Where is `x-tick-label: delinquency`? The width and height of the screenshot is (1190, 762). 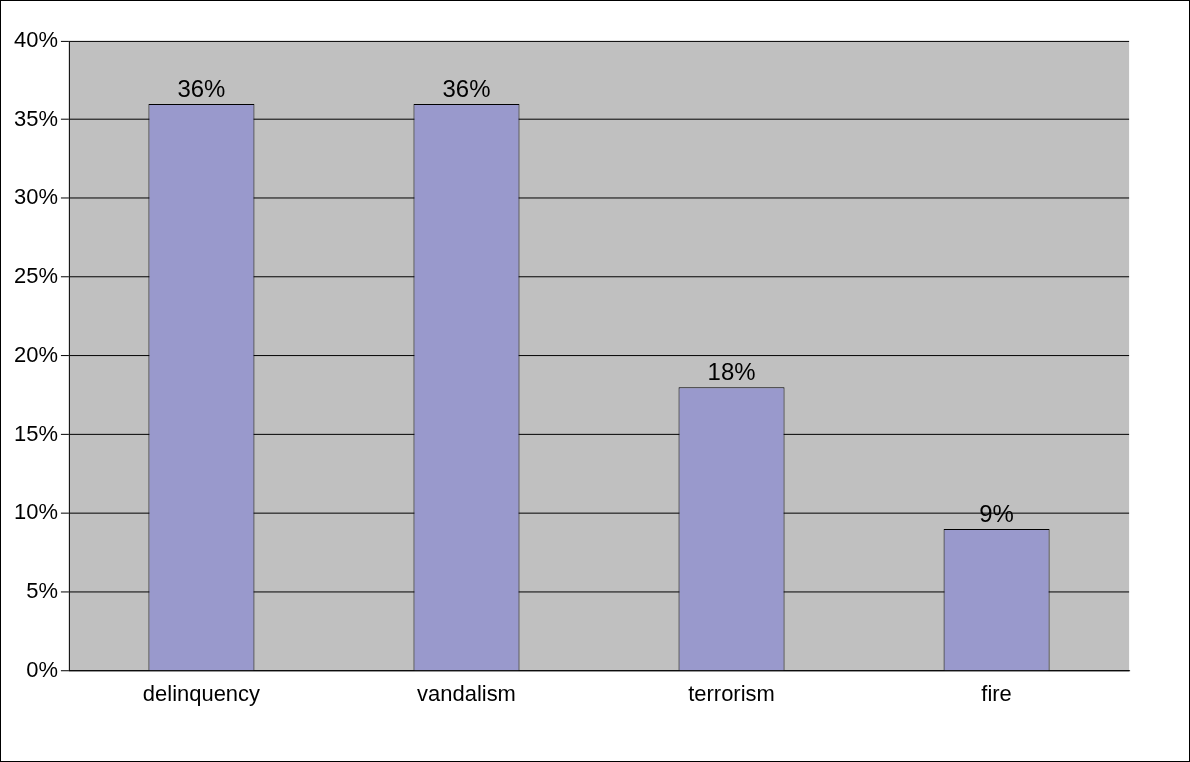
x-tick-label: delinquency is located at coordinates (201, 694).